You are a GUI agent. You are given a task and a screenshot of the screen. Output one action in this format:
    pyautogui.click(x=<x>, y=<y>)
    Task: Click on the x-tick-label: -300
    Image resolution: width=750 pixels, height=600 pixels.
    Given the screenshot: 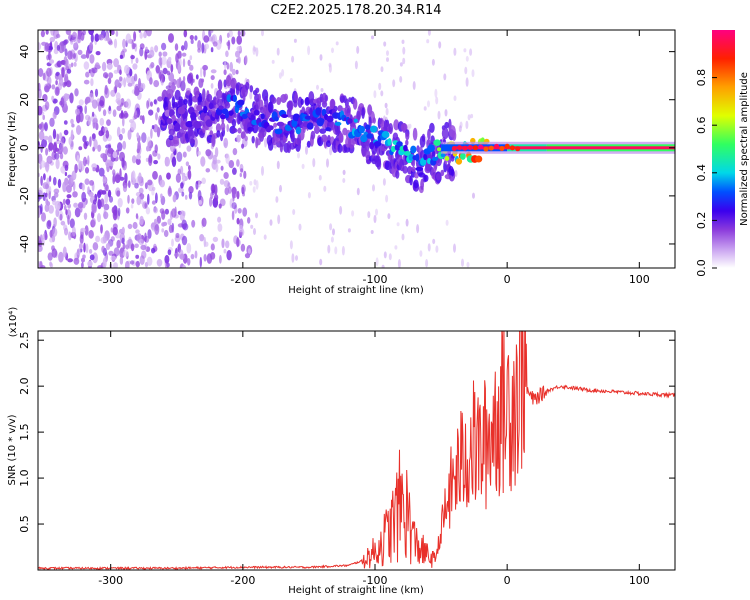 What is the action you would take?
    pyautogui.click(x=110, y=580)
    